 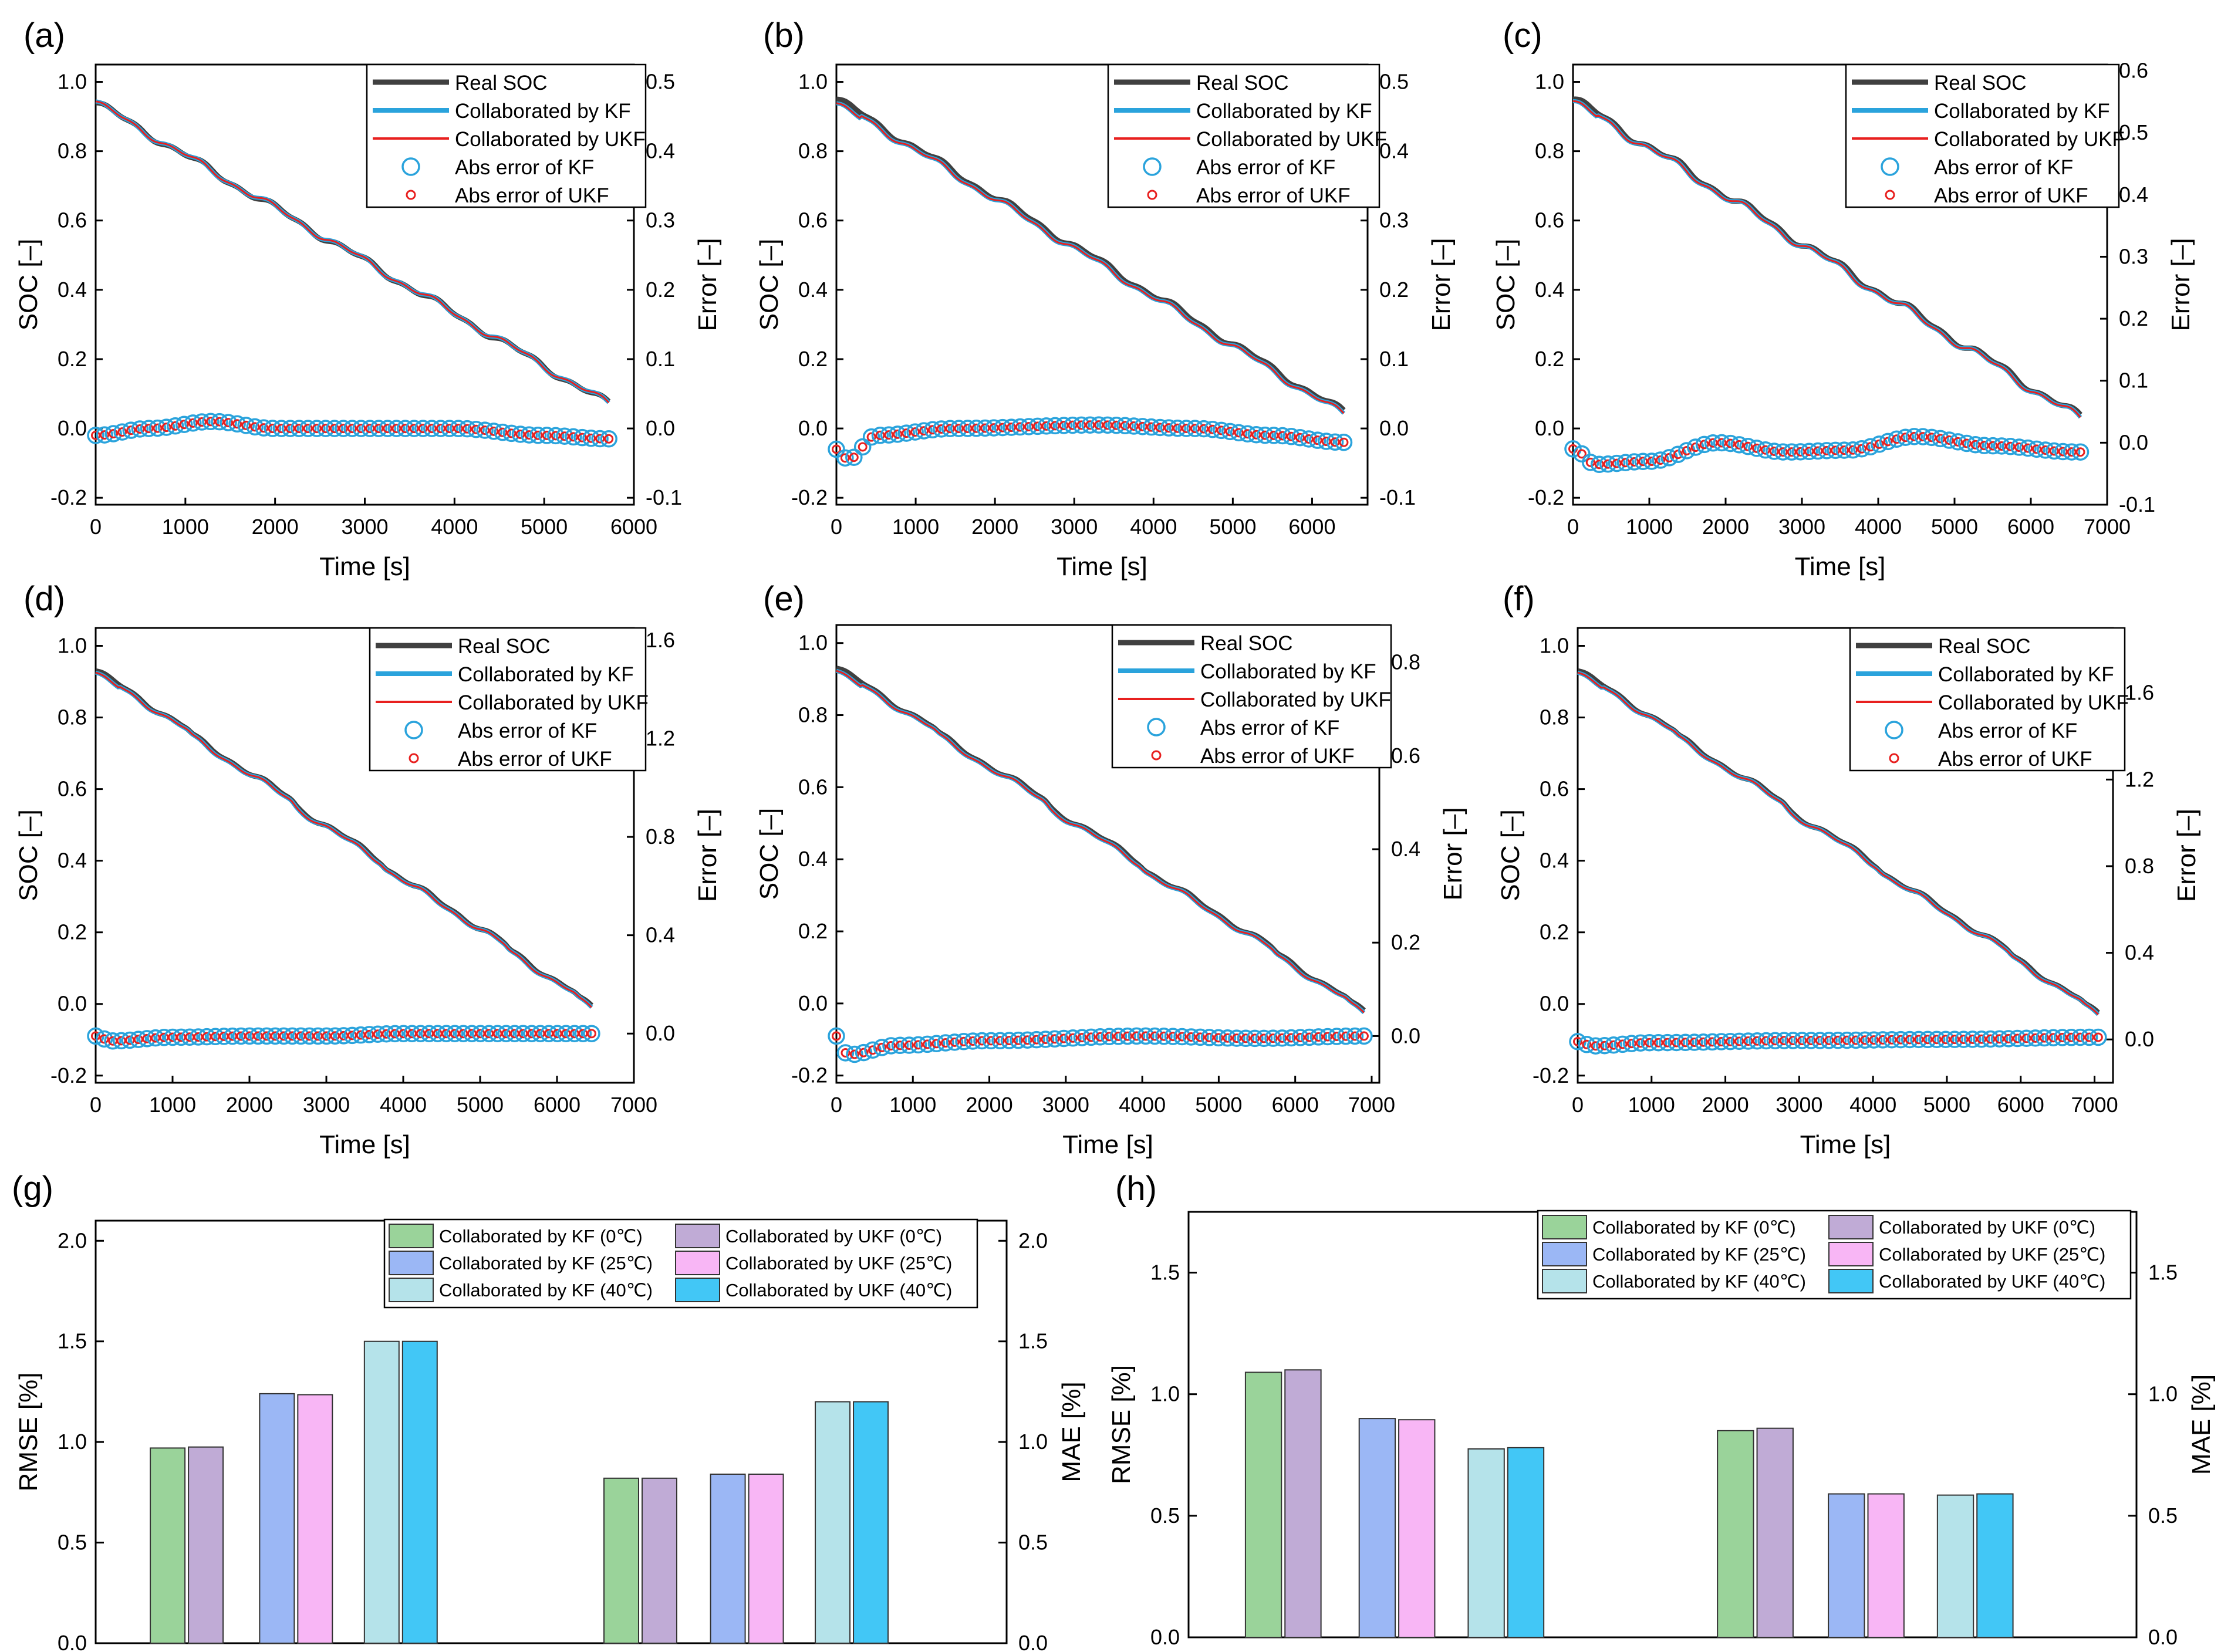 What do you see at coordinates (660, 739) in the screenshot?
I see `y2-tick-label: 1.2` at bounding box center [660, 739].